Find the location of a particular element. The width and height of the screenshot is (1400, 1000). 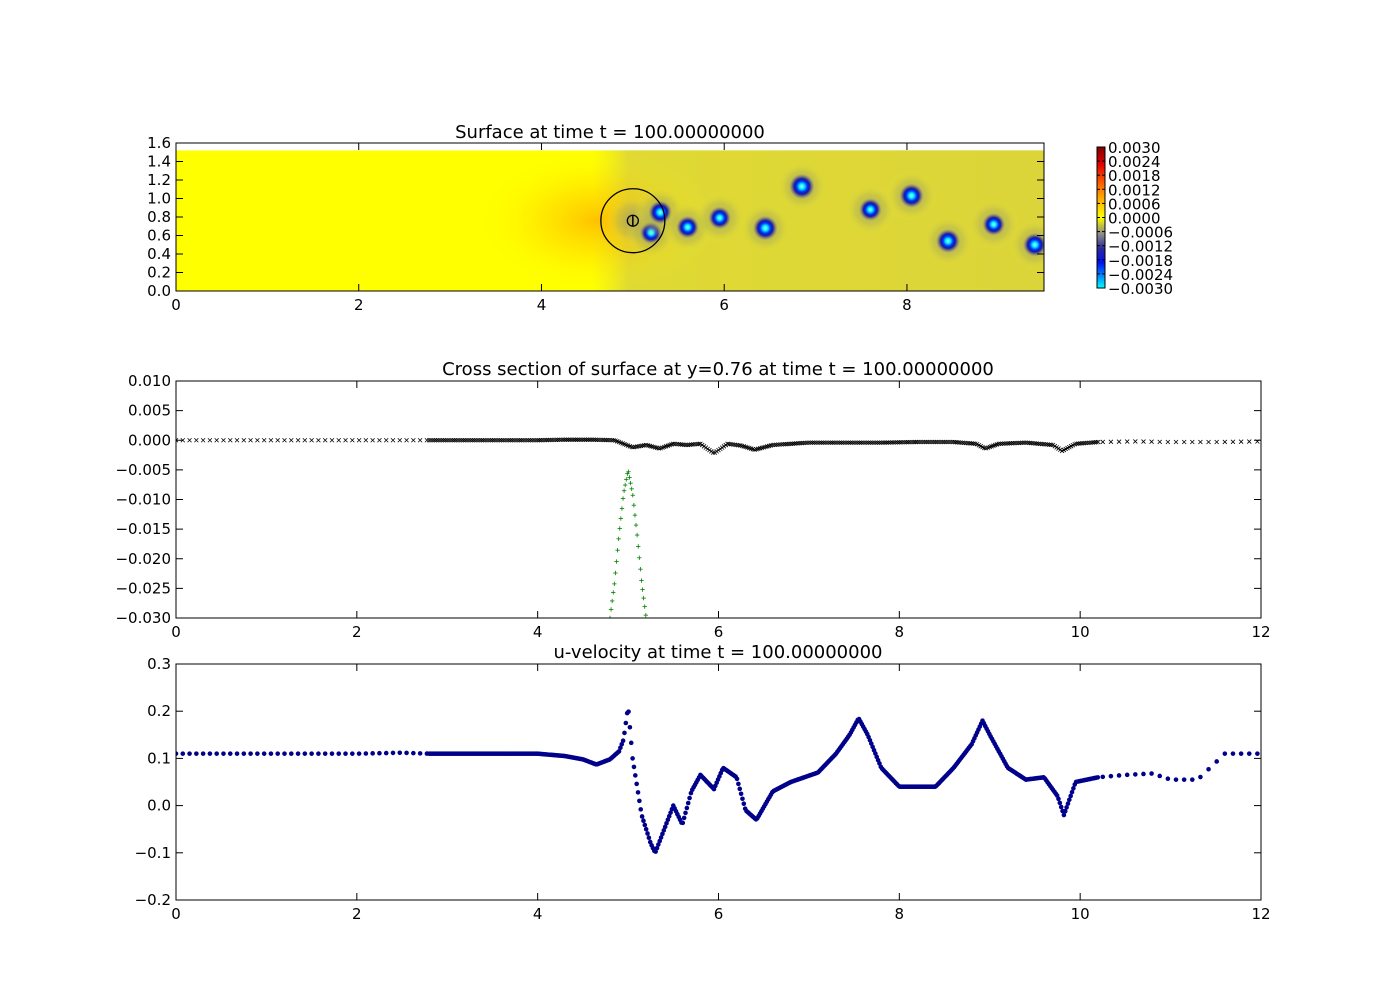

body-circle is located at coordinates (633, 221).